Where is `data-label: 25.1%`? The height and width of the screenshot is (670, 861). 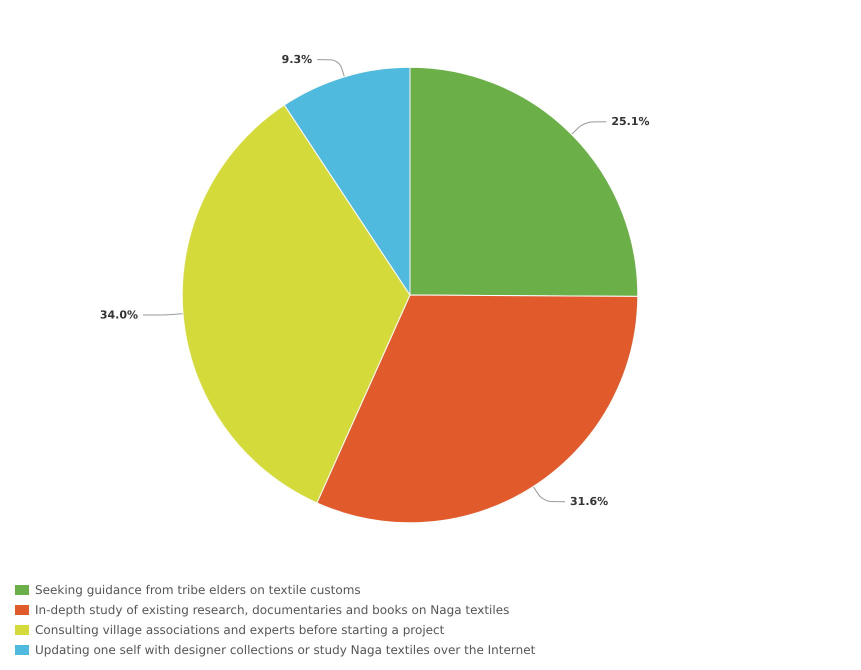
data-label: 25.1% is located at coordinates (630, 121).